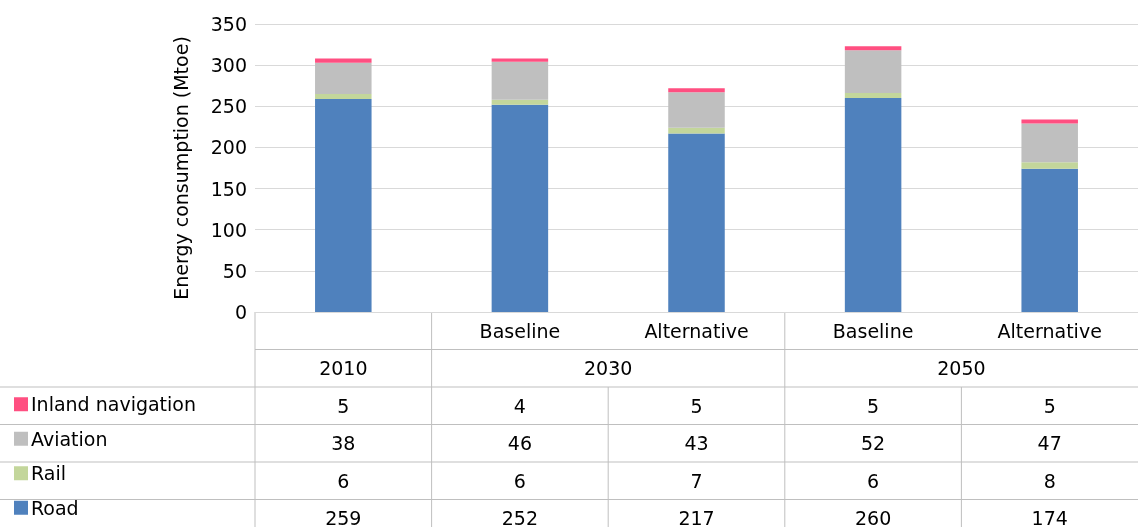 Image resolution: width=1138 pixels, height=527 pixels. I want to click on data-label: 43, so click(696, 443).